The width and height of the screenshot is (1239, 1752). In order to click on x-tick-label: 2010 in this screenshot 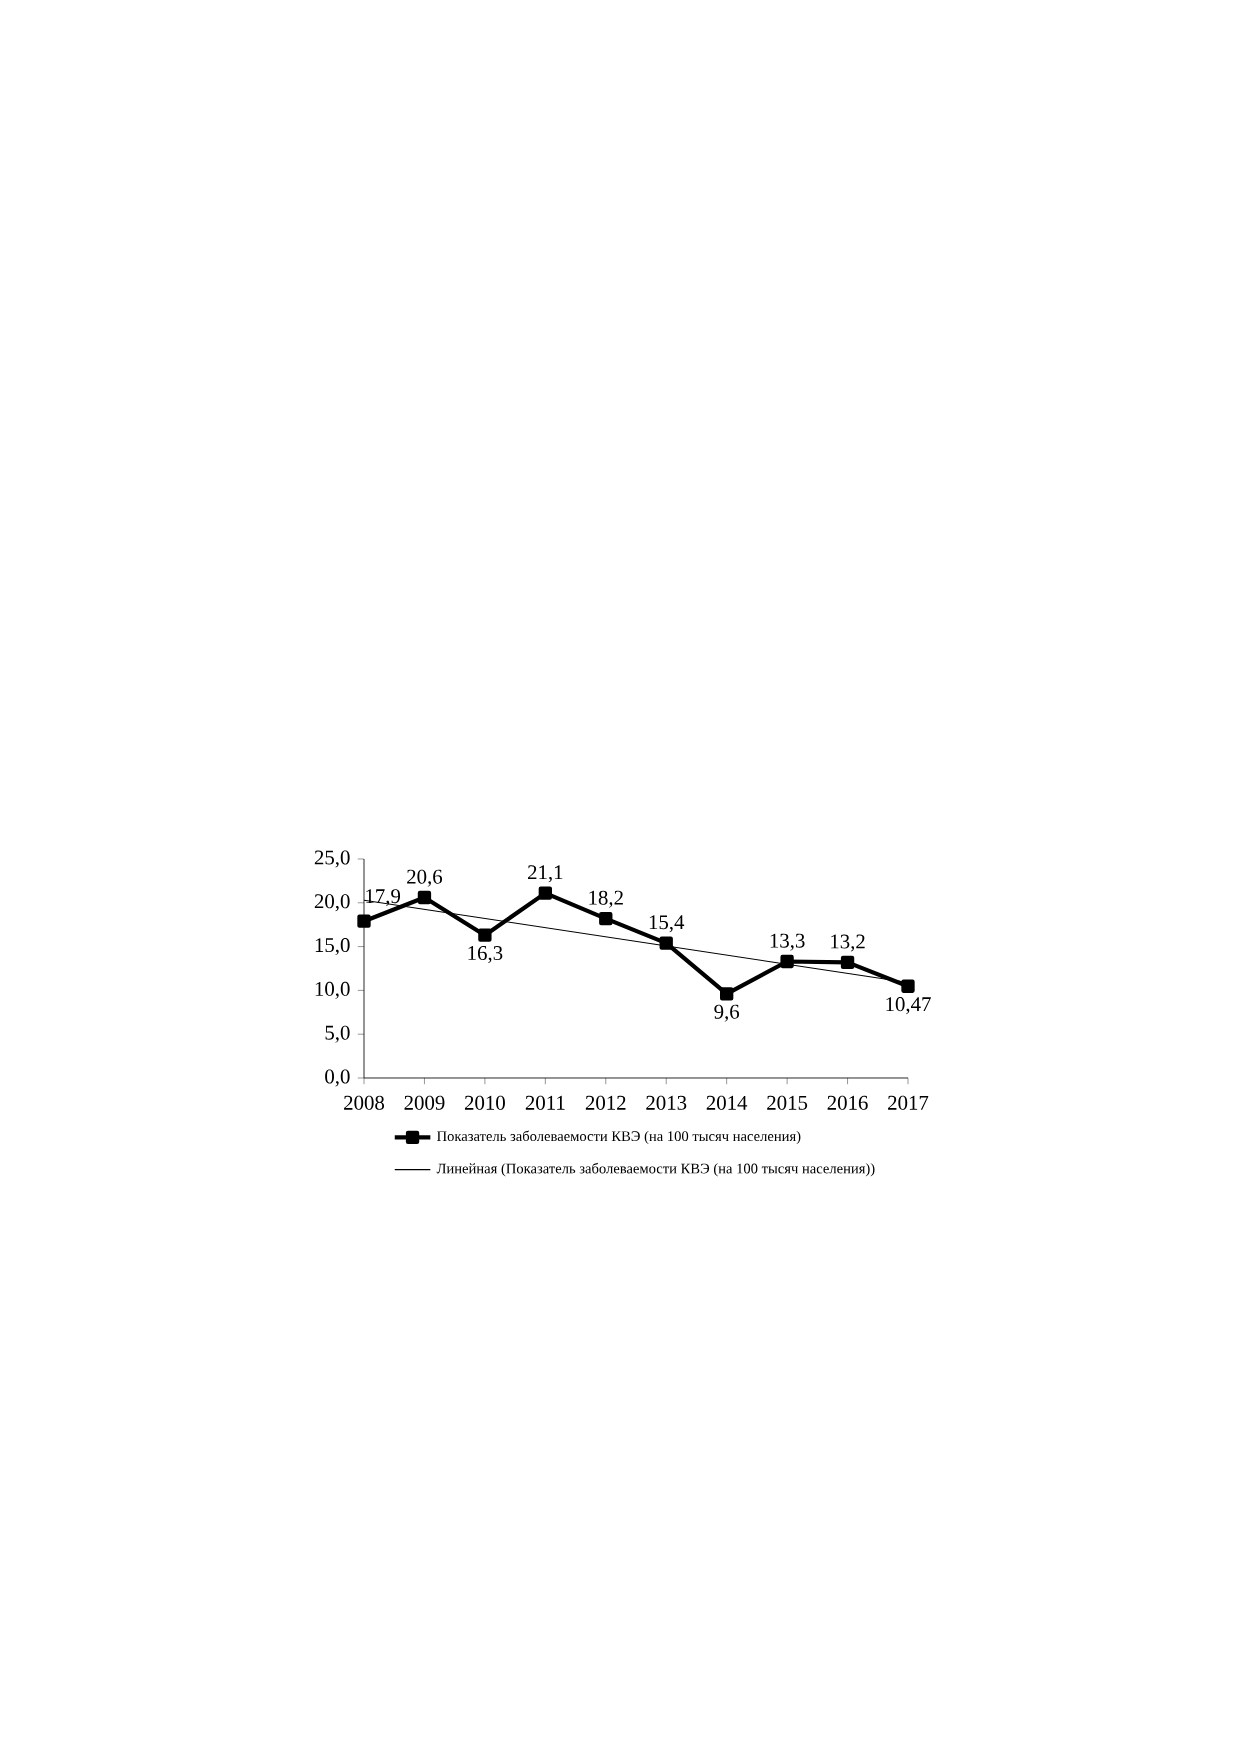, I will do `click(484, 1102)`.